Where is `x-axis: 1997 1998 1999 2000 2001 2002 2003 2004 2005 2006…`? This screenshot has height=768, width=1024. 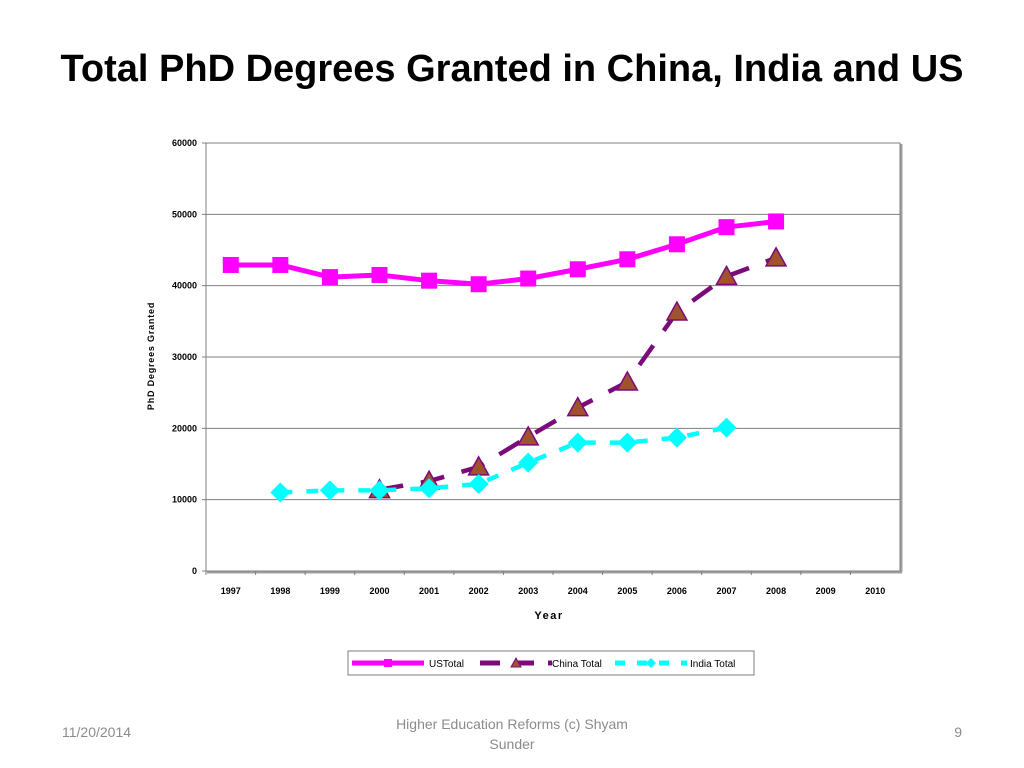 x-axis: 1997 1998 1999 2000 2001 2002 2003 2004 2005 2006… is located at coordinates (545, 583).